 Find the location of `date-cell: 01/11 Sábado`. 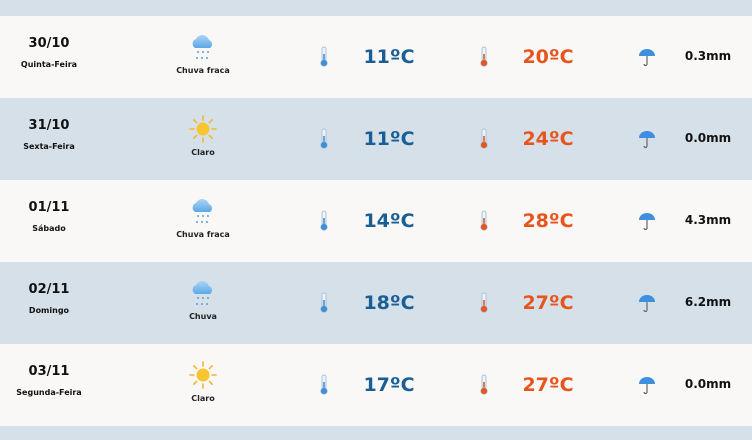

date-cell: 01/11 Sábado is located at coordinates (49, 216).